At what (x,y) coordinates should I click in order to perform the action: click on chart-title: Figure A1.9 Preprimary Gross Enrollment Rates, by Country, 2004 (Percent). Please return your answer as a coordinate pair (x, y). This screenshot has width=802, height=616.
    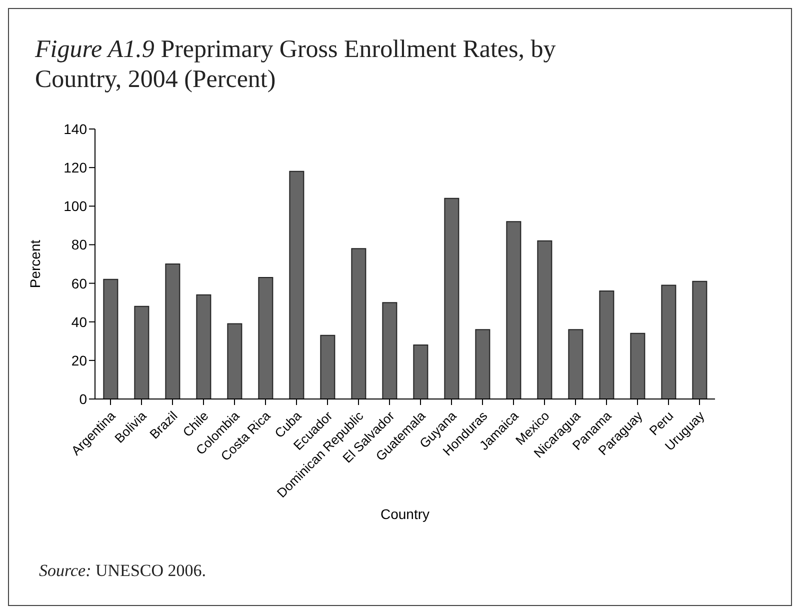
    Looking at the image, I should click on (296, 65).